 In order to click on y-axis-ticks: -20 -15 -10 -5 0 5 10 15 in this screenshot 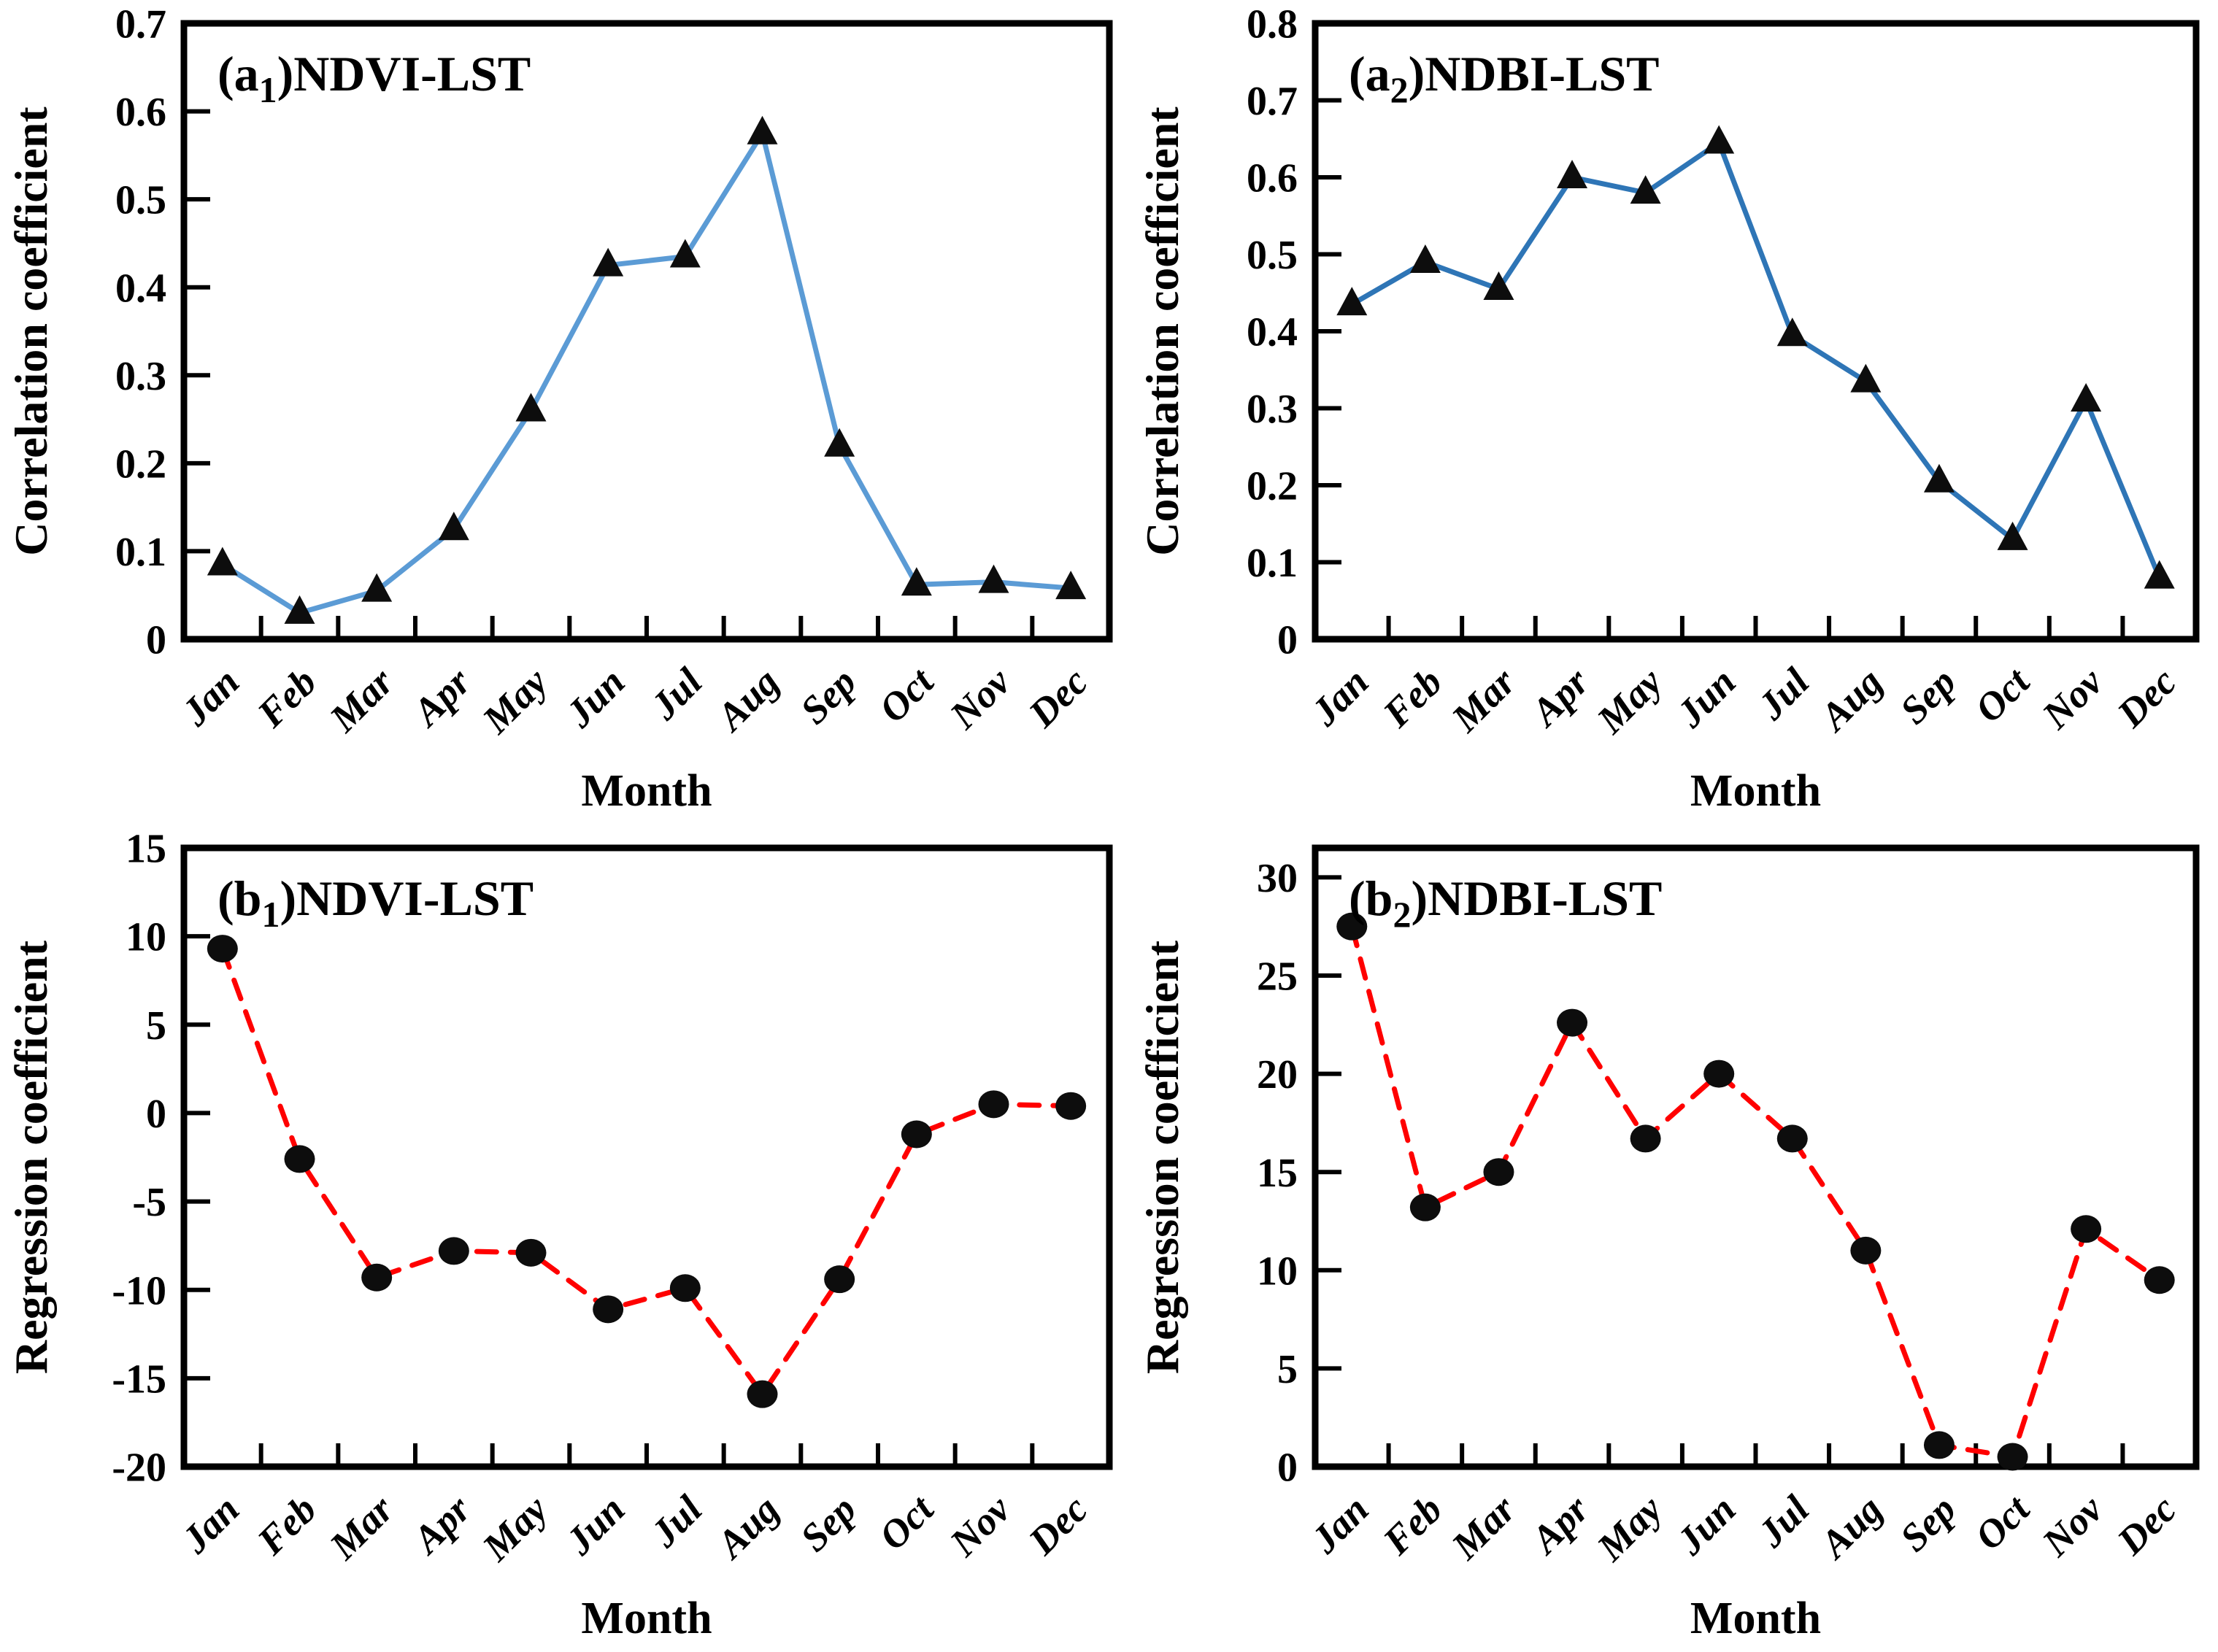, I will do `click(161, 1159)`.